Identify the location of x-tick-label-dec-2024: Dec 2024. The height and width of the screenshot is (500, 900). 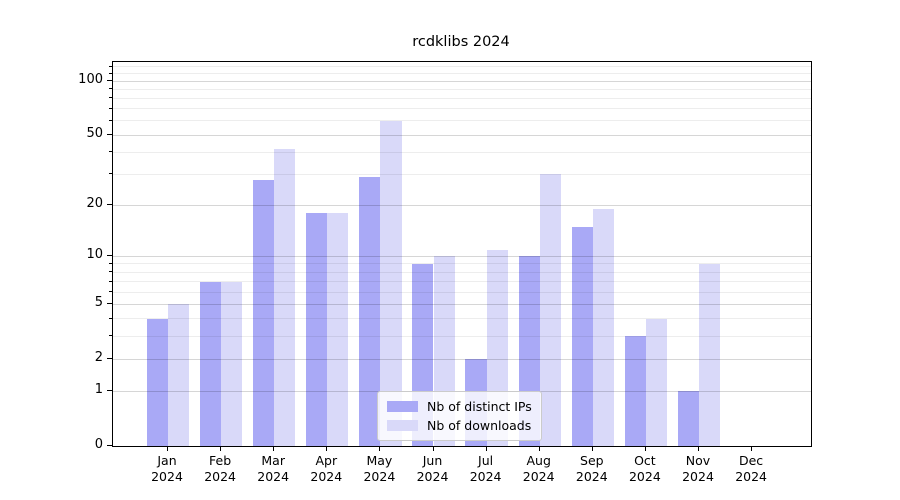
(751, 468).